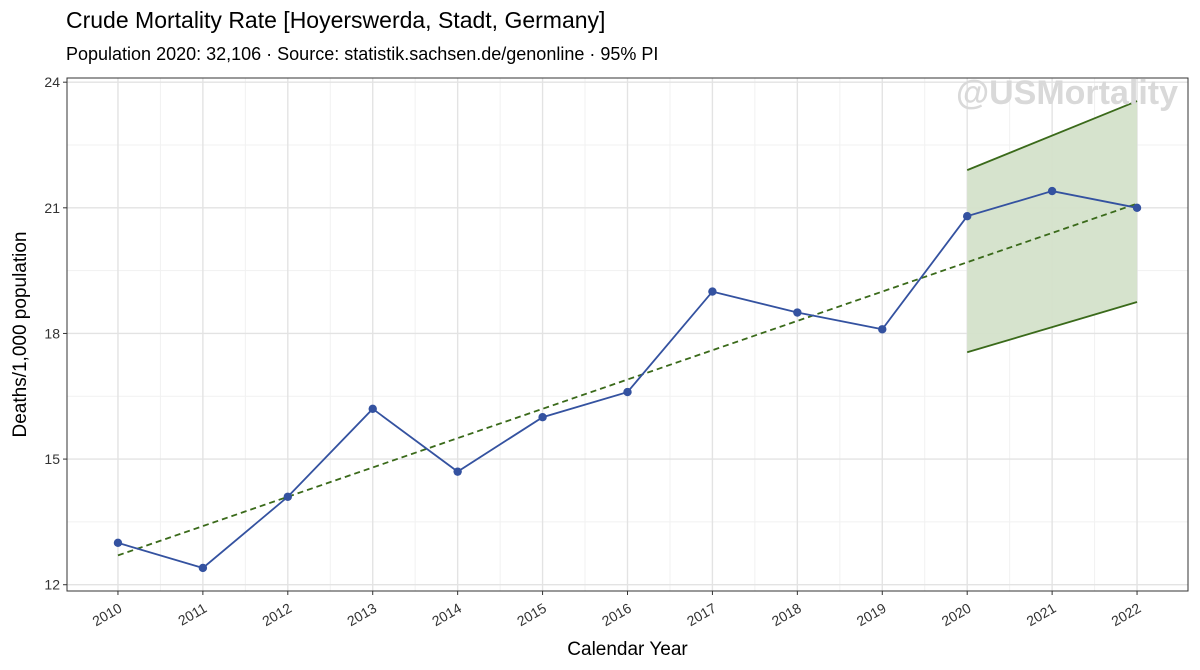  What do you see at coordinates (956, 615) in the screenshot?
I see `x-tick-label: 2020` at bounding box center [956, 615].